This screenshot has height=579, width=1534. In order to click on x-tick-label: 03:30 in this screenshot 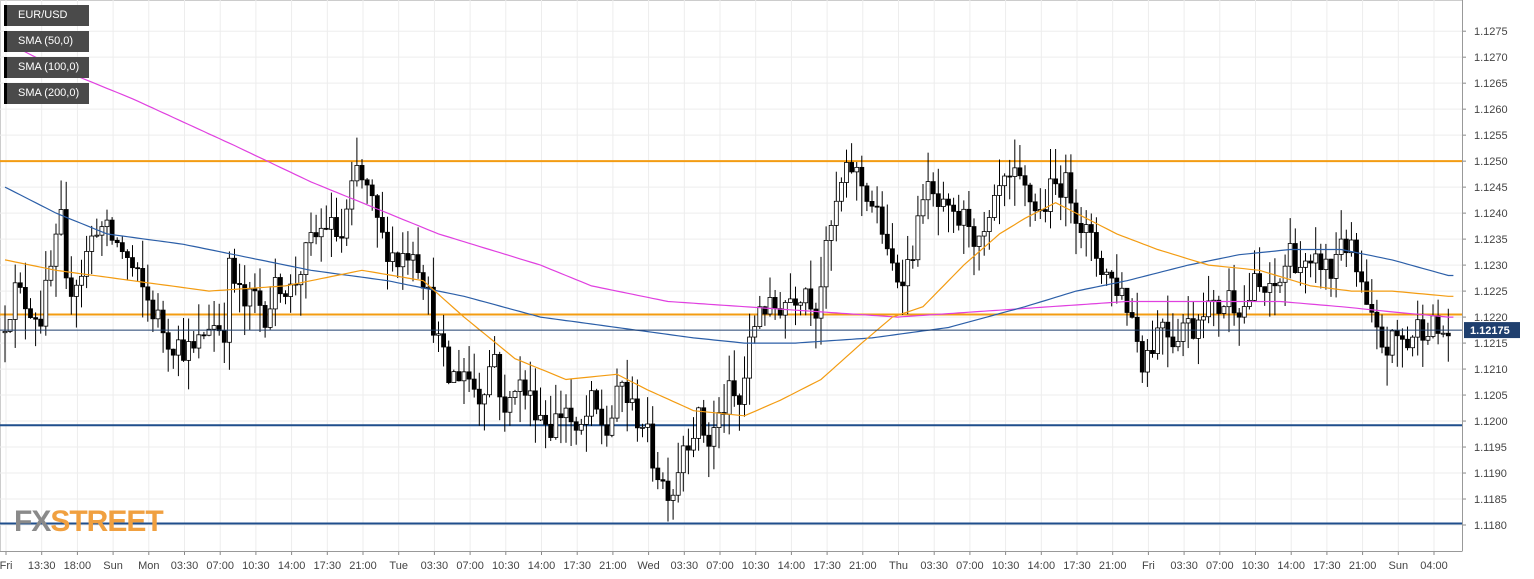, I will do `click(1184, 566)`.